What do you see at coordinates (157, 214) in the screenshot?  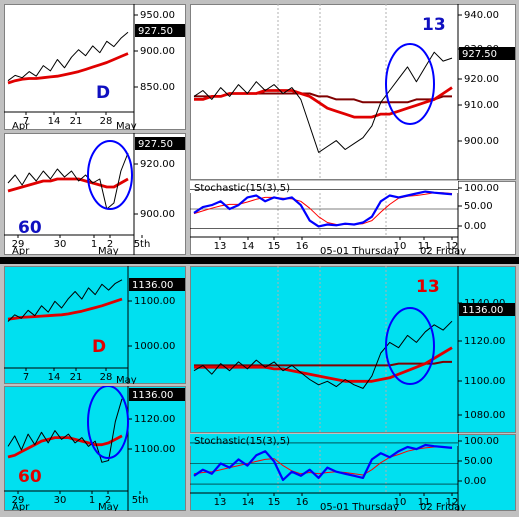 I see `price-tick-label: 900.00` at bounding box center [157, 214].